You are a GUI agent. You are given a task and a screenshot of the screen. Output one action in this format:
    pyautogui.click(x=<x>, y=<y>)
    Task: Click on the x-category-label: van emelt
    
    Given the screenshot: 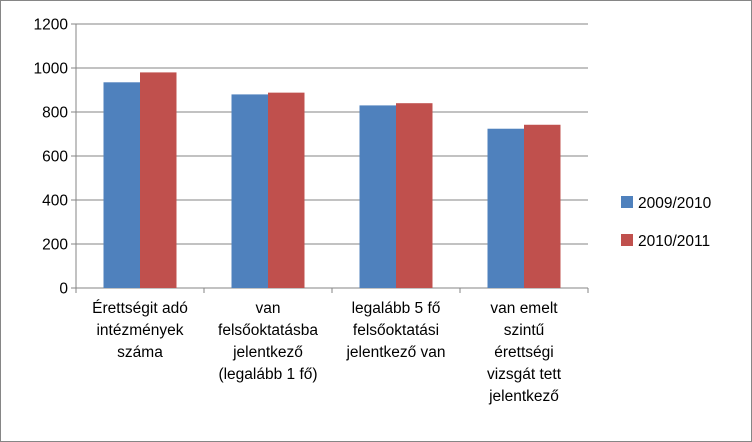 What is the action you would take?
    pyautogui.click(x=524, y=308)
    